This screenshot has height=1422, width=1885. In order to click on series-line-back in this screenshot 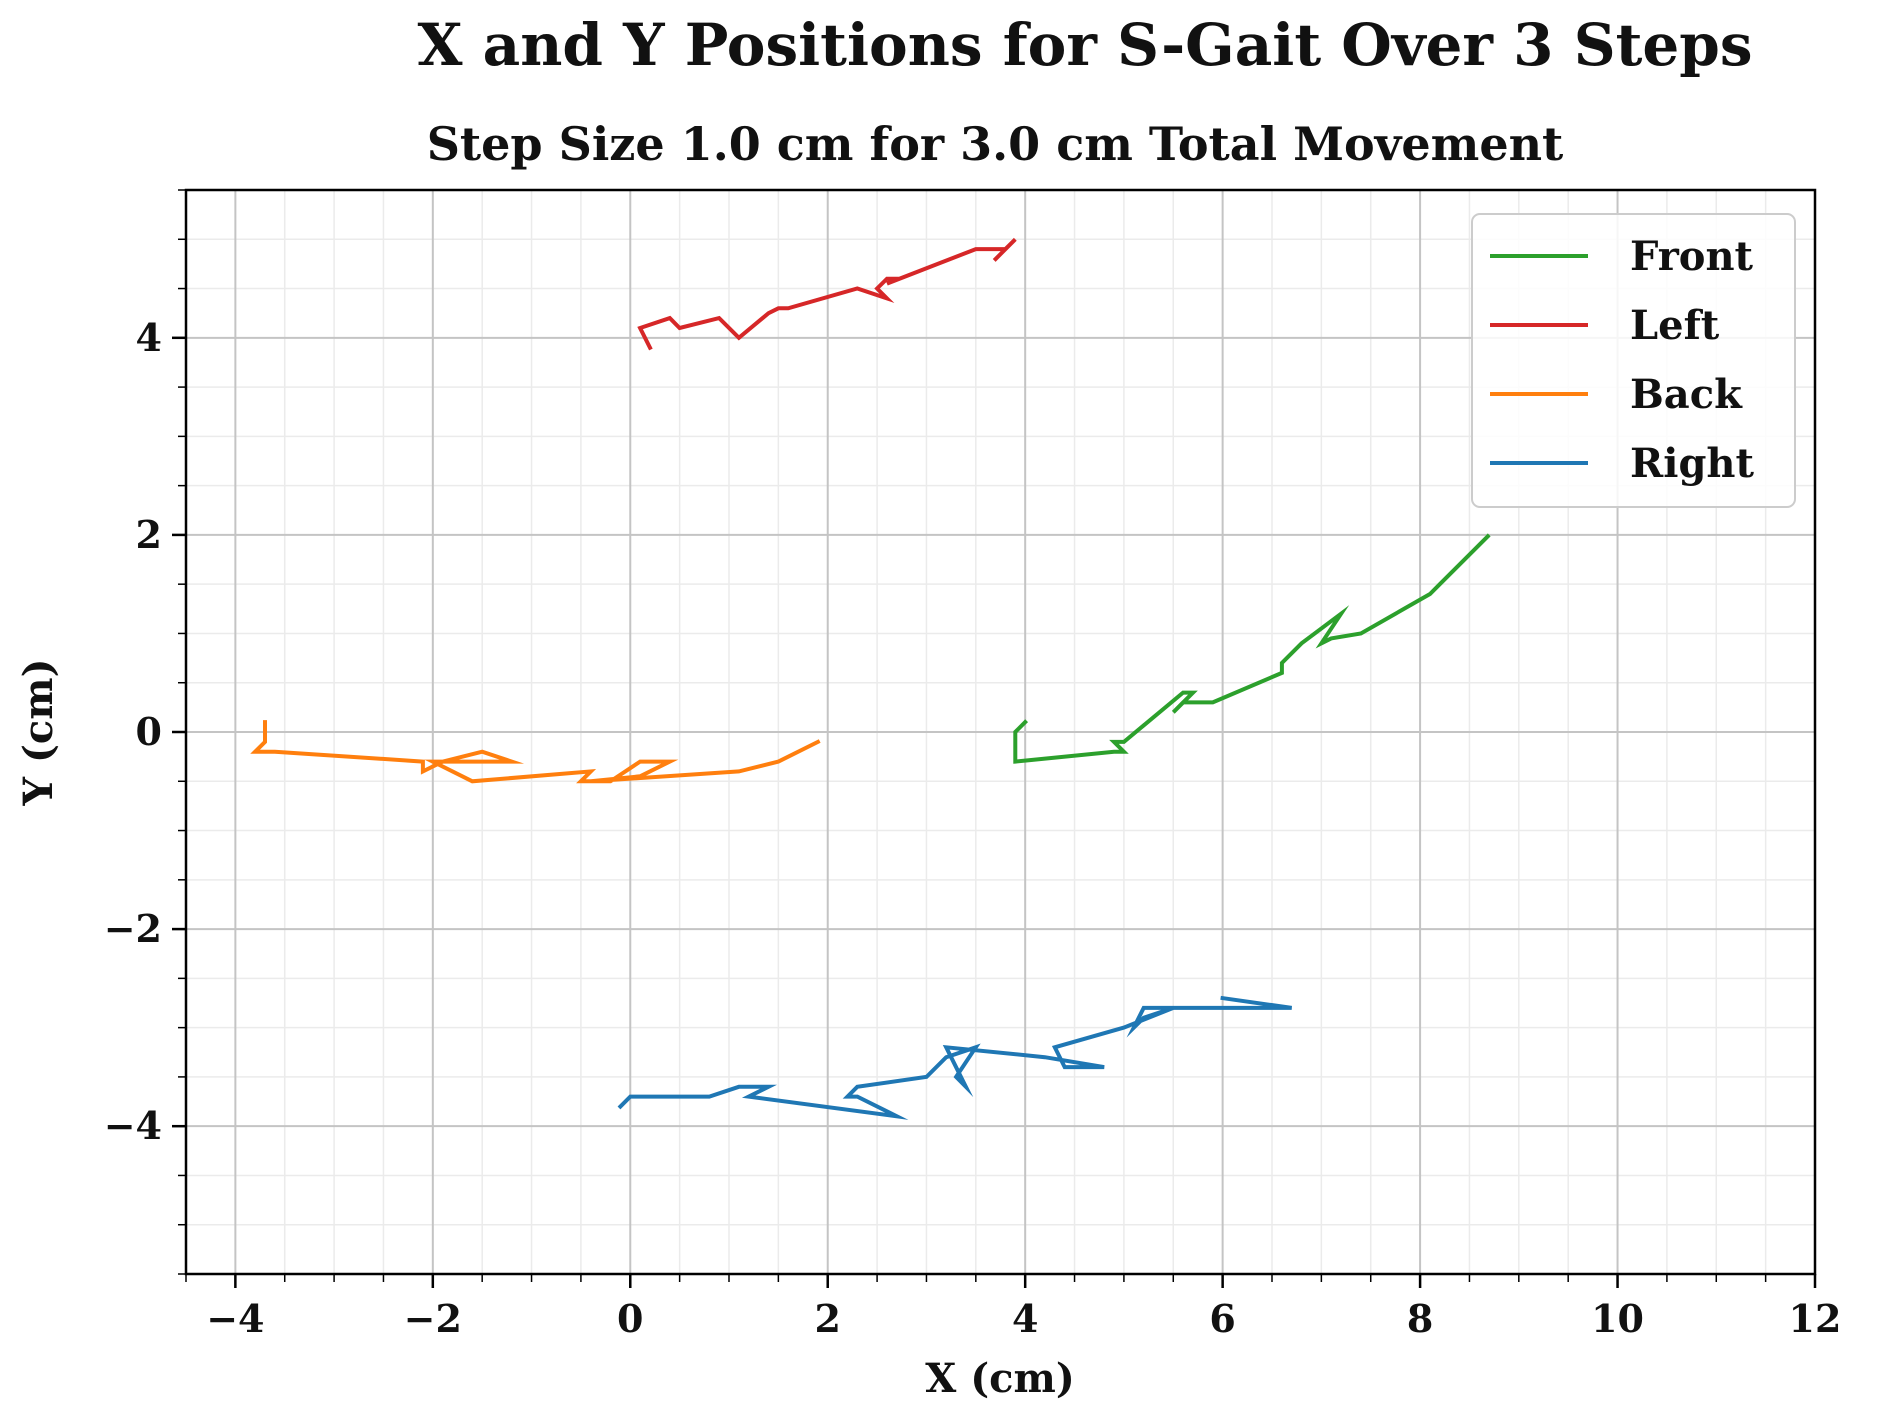, I will do `click(535, 752)`.